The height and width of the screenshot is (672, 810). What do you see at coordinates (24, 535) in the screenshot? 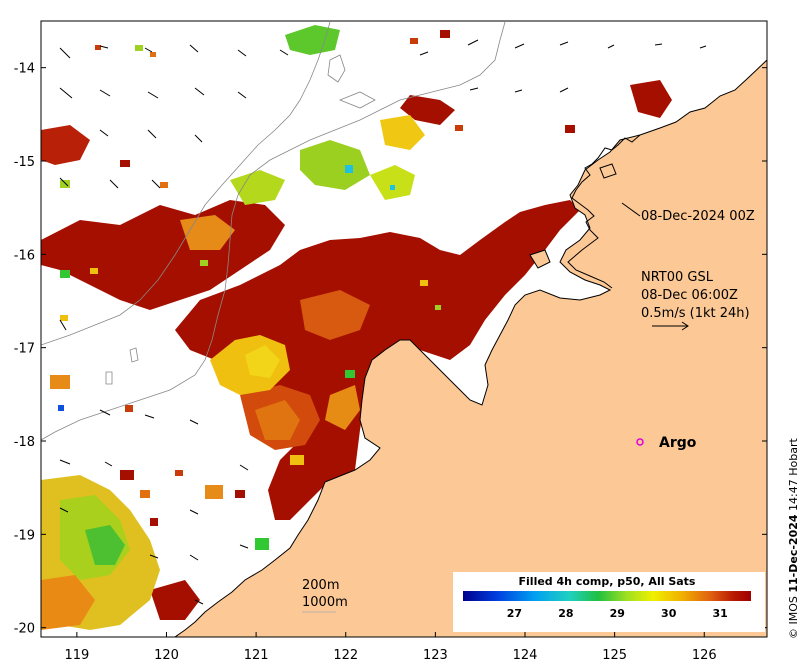
I see `y-tick-label: -19` at bounding box center [24, 535].